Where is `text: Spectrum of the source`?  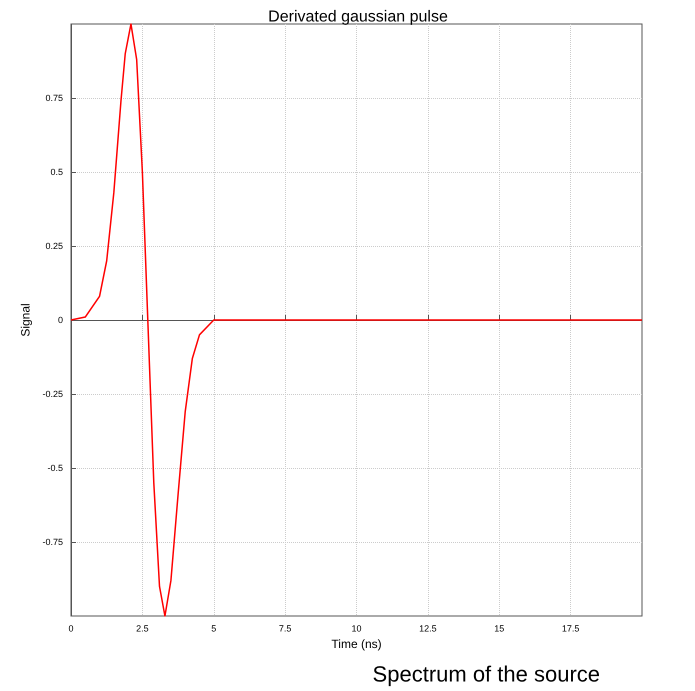 text: Spectrum of the source is located at coordinates (486, 674).